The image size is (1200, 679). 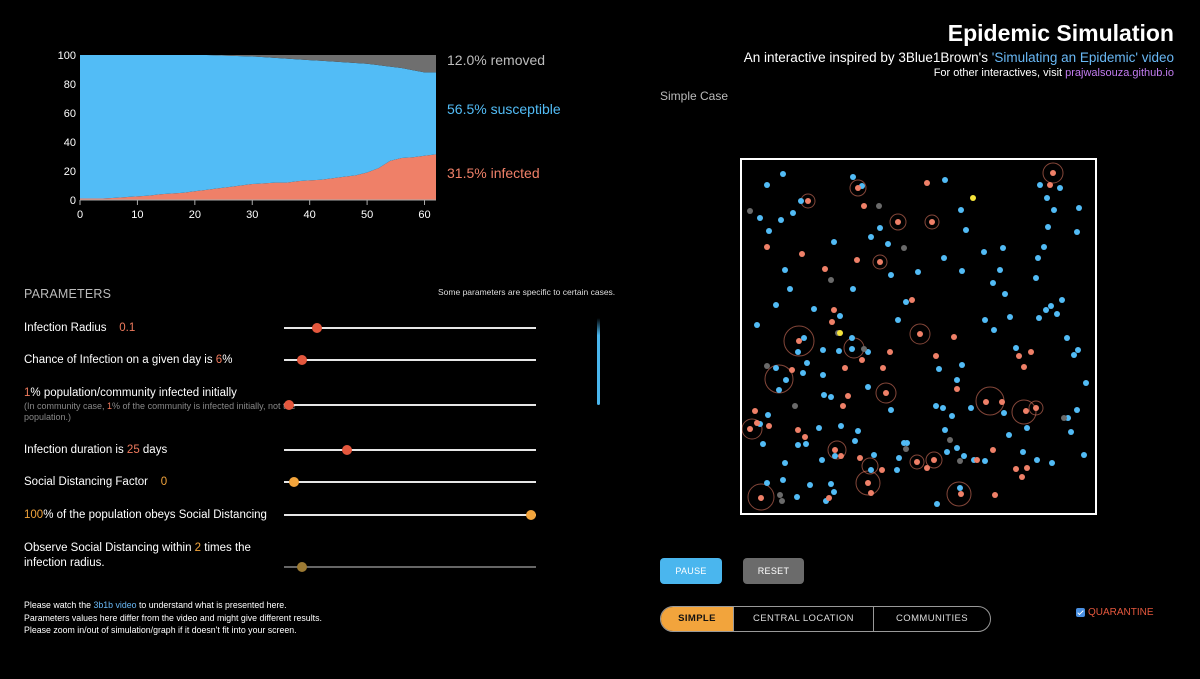 What do you see at coordinates (530, 515) in the screenshot?
I see `obey-handle` at bounding box center [530, 515].